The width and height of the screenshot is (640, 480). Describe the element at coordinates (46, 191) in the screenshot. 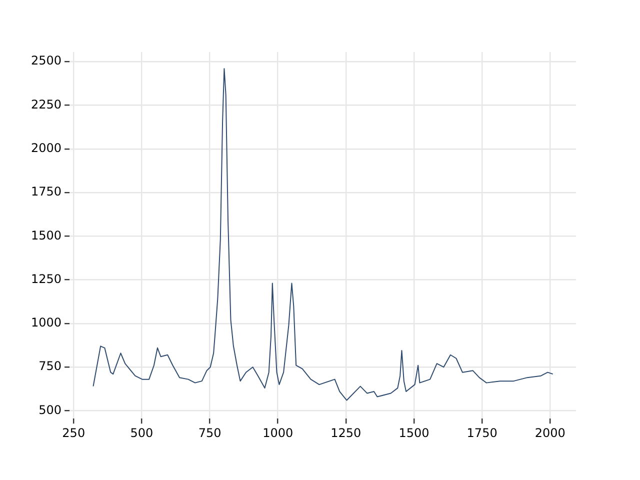

I see `y-tick-label: 1750` at that location.